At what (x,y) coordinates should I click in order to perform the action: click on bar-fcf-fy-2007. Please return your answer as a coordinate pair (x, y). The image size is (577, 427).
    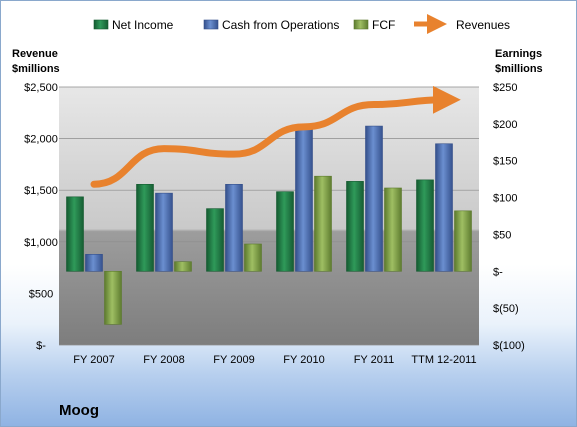
    Looking at the image, I should click on (113, 297).